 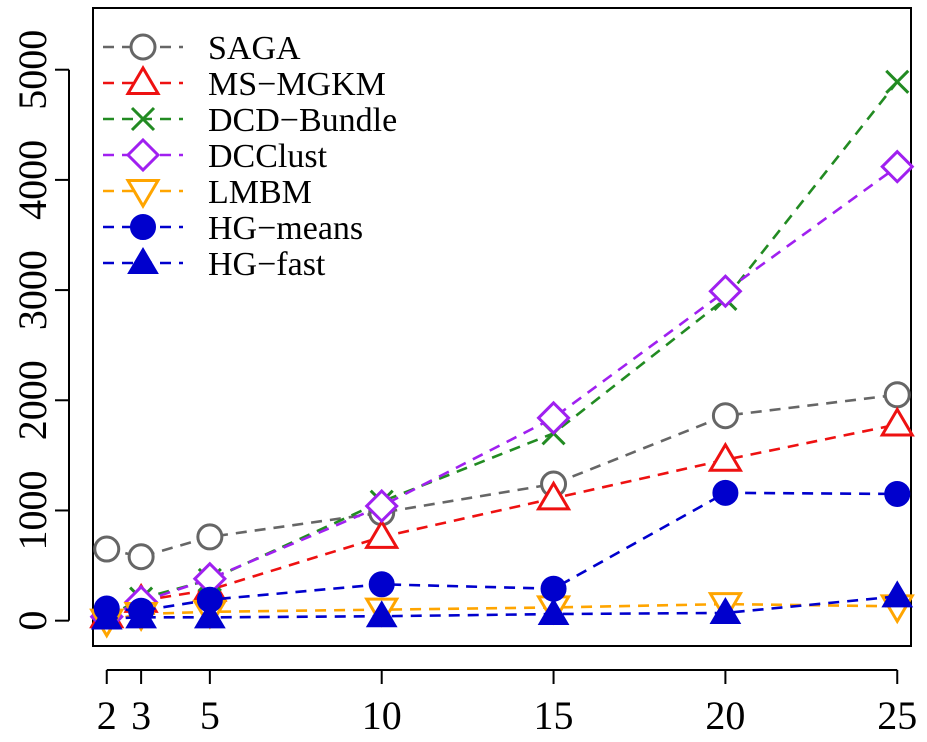 What do you see at coordinates (897, 81) in the screenshot?
I see `data-point-dcd-bundle` at bounding box center [897, 81].